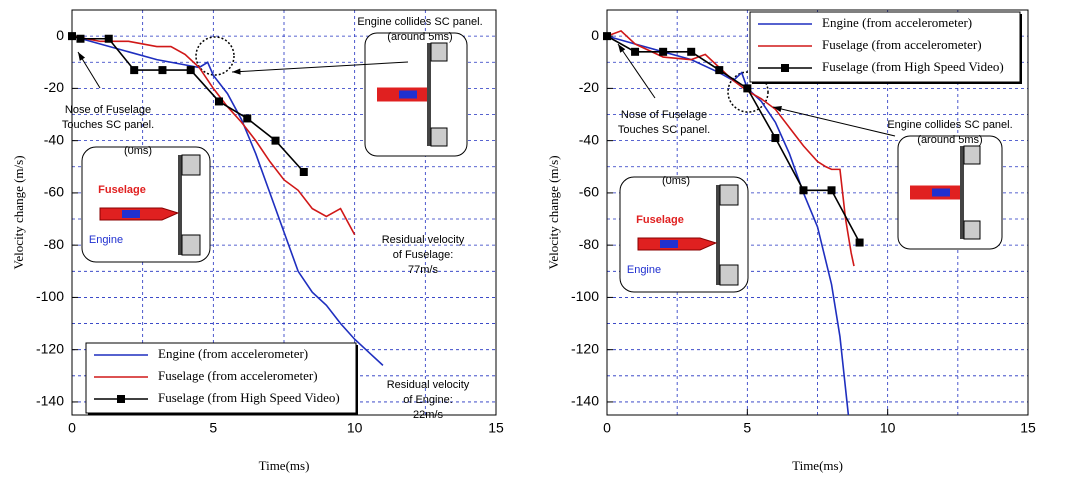 Image resolution: width=1073 pixels, height=486 pixels. What do you see at coordinates (585, 348) in the screenshot?
I see `y-tick-label: -120` at bounding box center [585, 348].